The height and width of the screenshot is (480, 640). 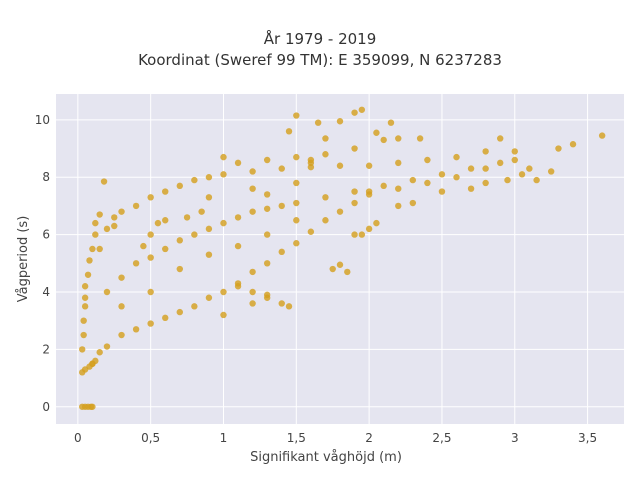 I want to click on y-tick-label: 10, so click(x=42, y=120).